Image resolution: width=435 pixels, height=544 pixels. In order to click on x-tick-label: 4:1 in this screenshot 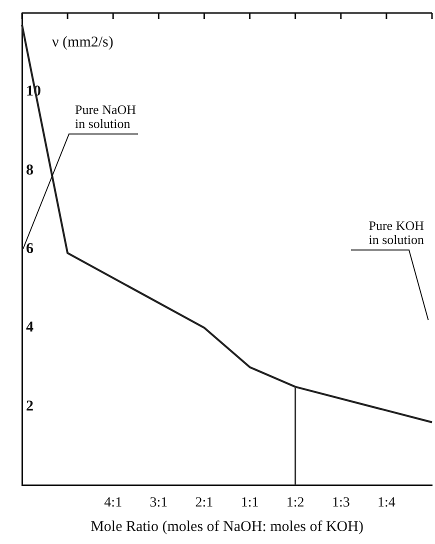, I will do `click(113, 502)`.